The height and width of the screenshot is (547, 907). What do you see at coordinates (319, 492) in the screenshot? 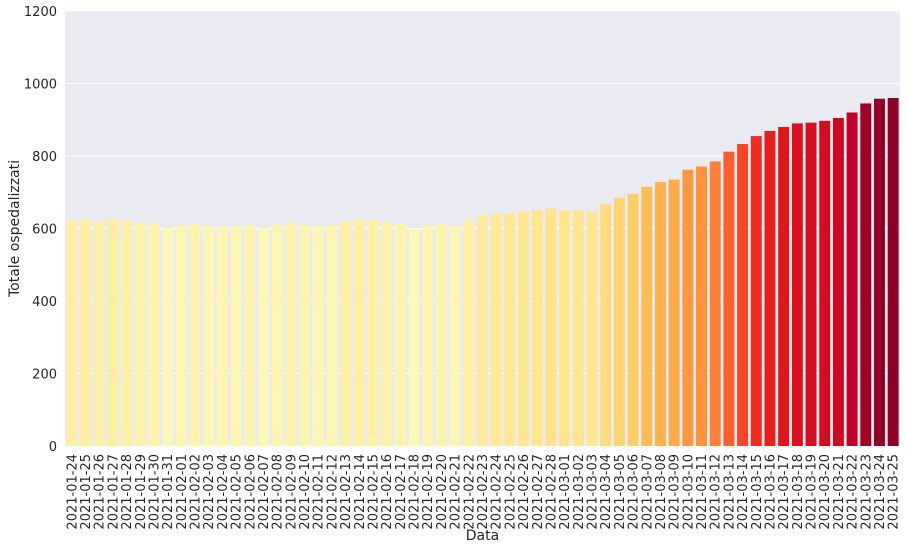
I see `x-tick-label: 2021-02-11` at bounding box center [319, 492].